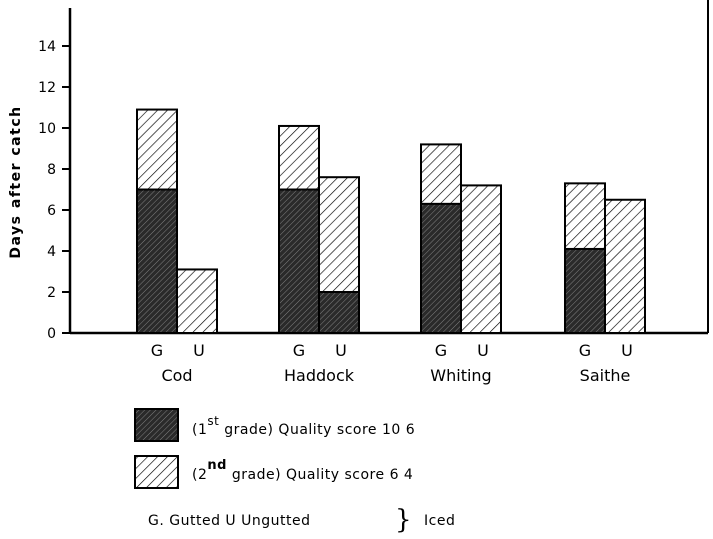  I want to click on legend-label-first-grade: (1st grade) Quality score 10 6, so click(303, 426).